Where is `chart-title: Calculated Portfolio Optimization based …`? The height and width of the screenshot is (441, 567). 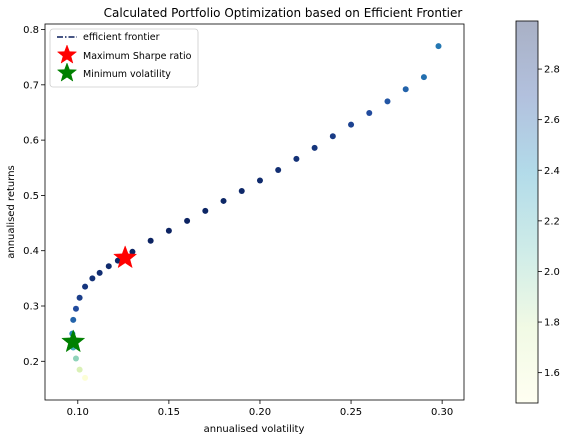 chart-title: Calculated Portfolio Optimization based … is located at coordinates (283, 13).